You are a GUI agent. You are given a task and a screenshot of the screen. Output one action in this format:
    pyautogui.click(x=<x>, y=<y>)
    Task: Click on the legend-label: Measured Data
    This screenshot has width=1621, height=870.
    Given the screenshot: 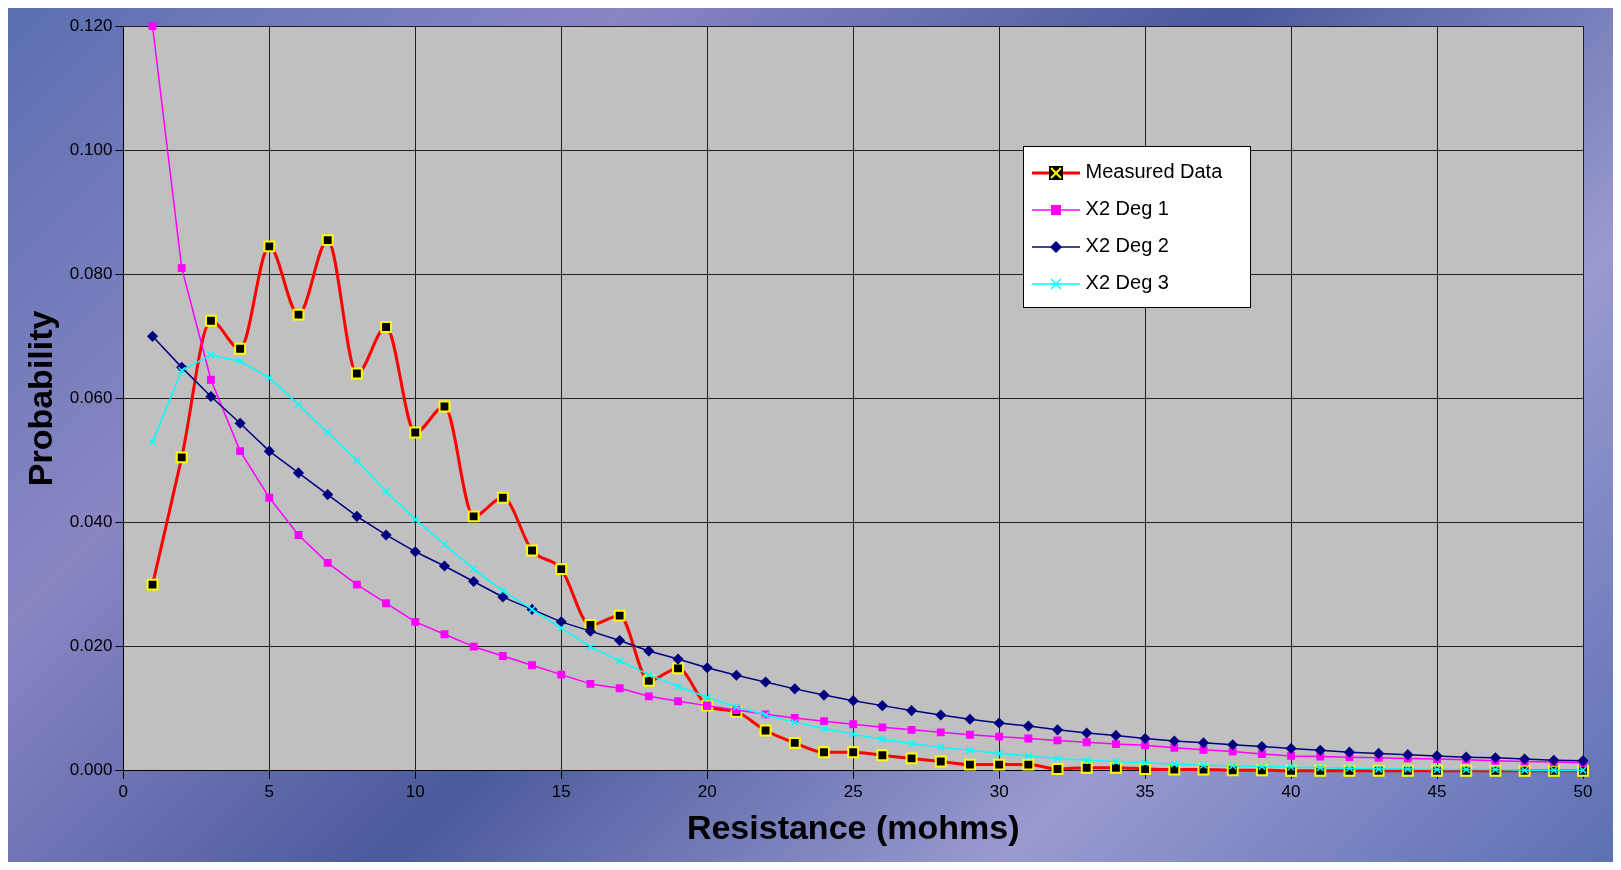 What is the action you would take?
    pyautogui.click(x=1154, y=171)
    